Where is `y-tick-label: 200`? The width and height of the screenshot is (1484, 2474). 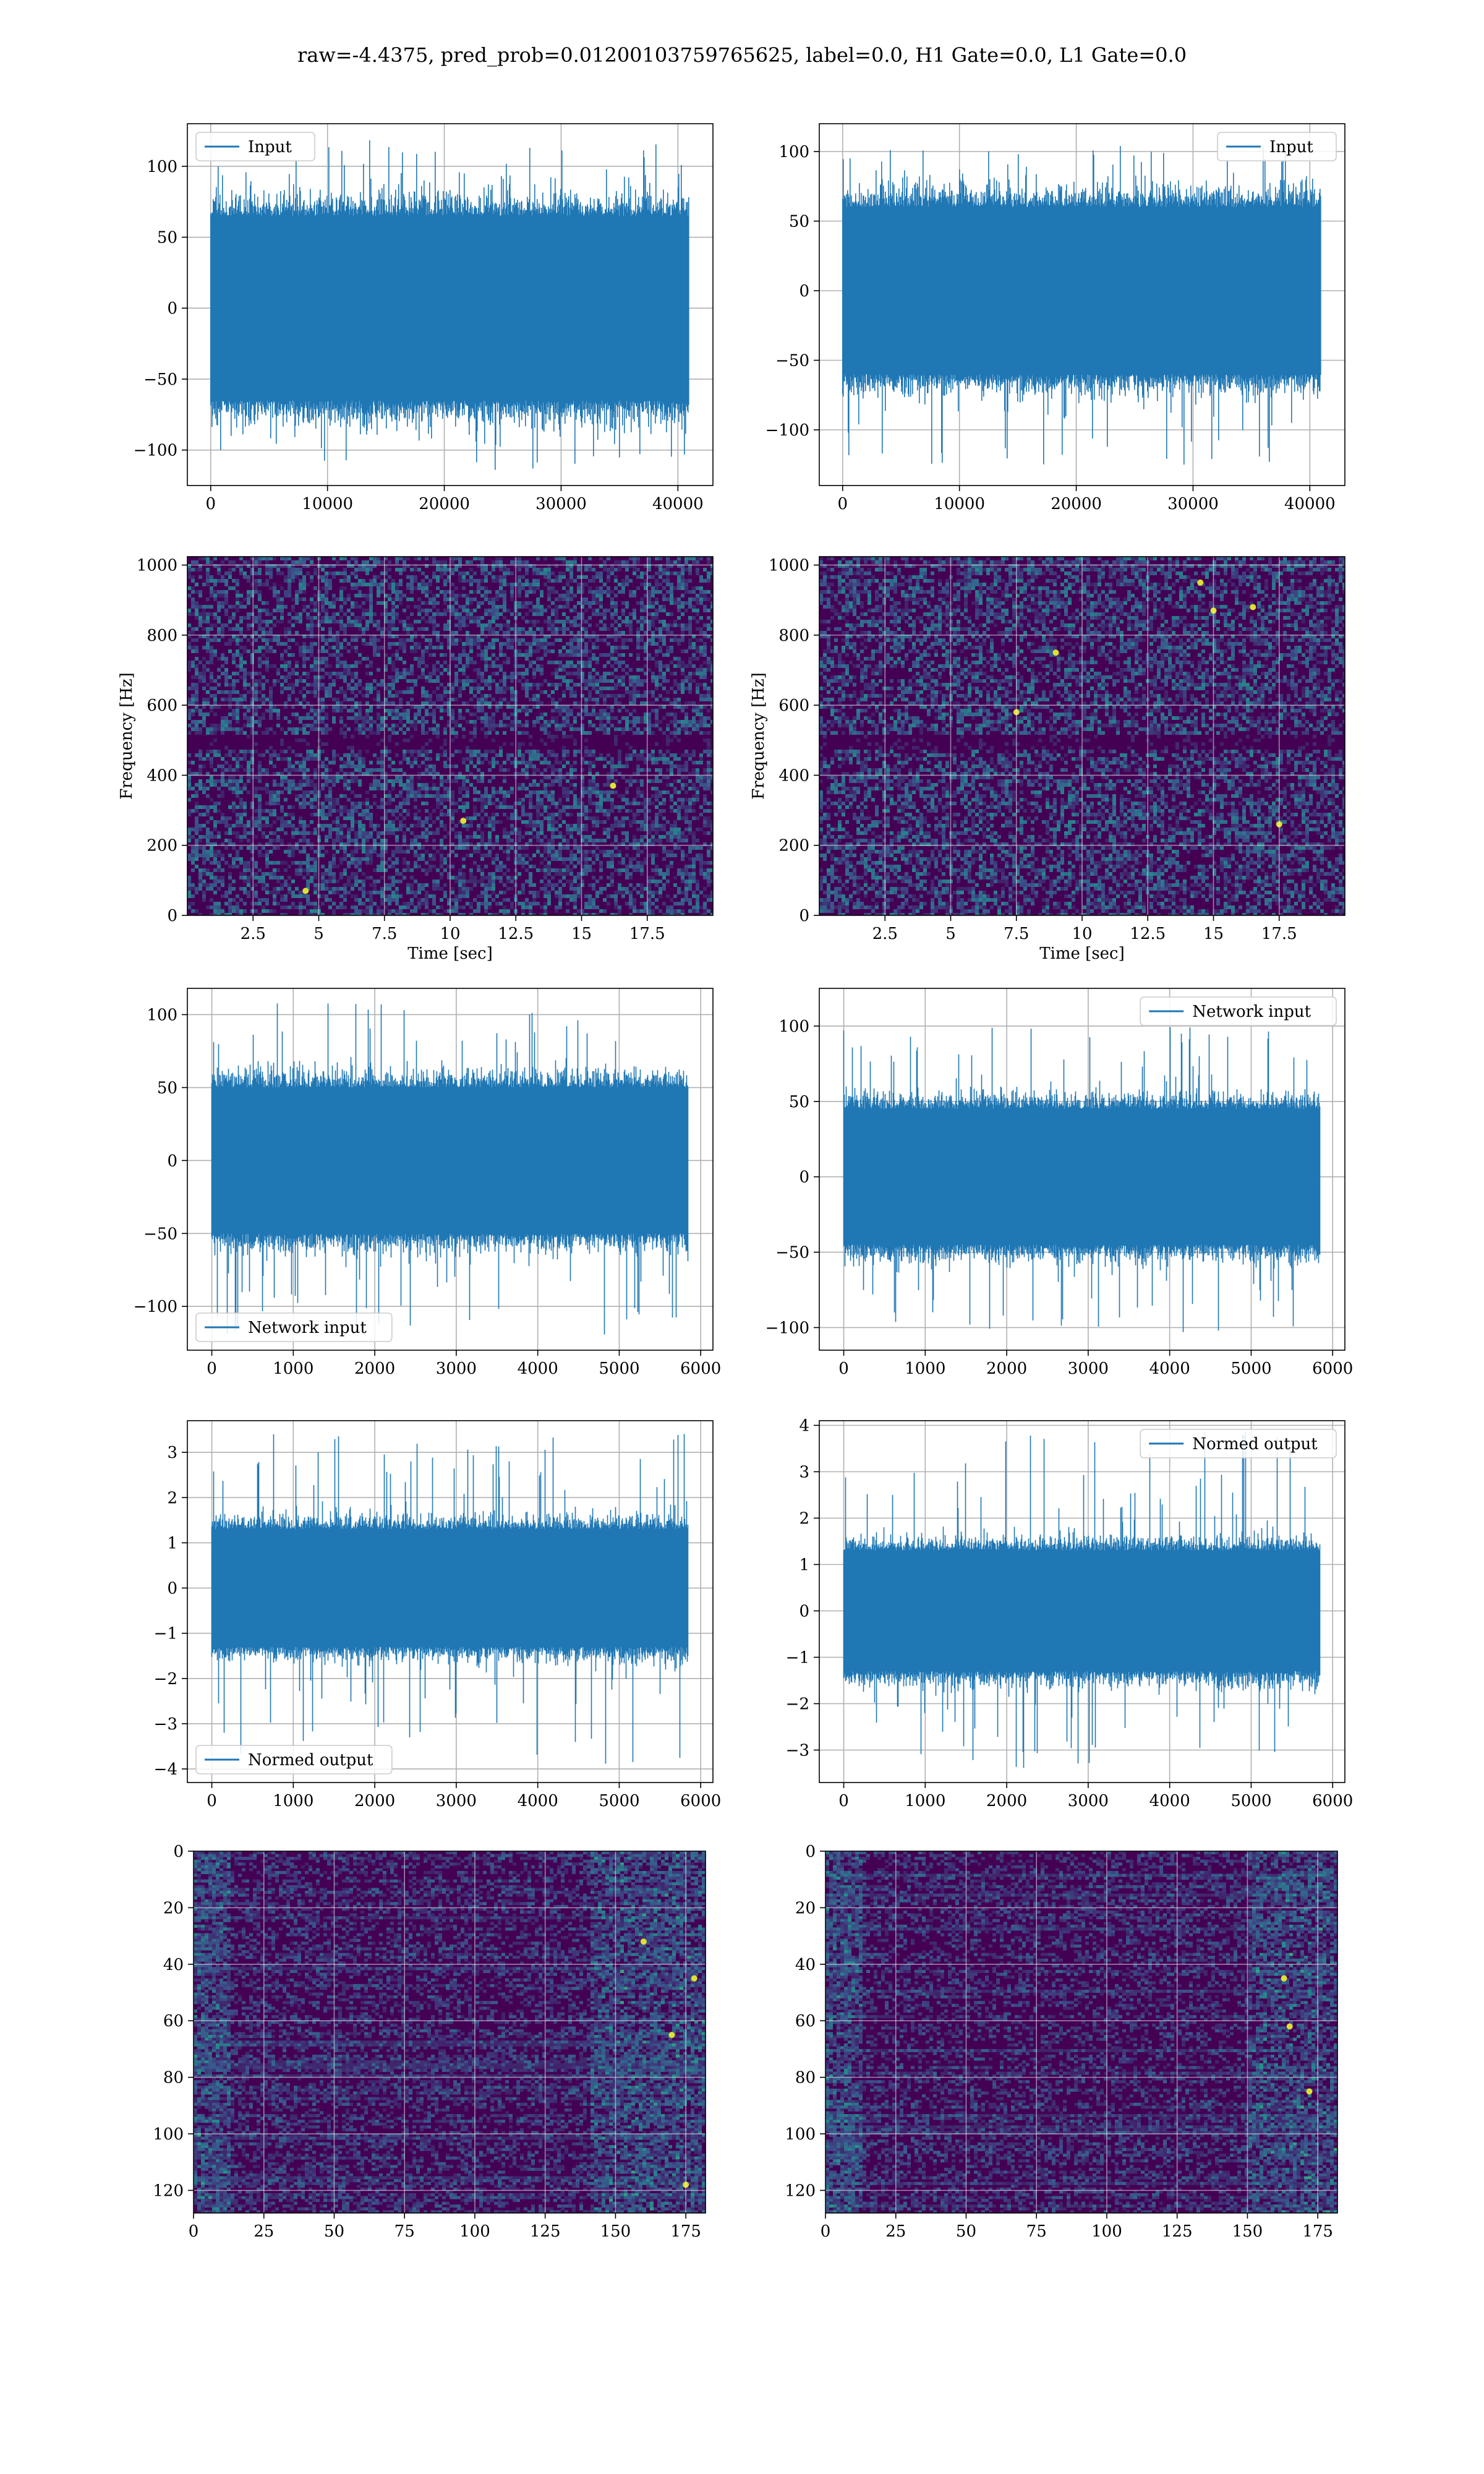
y-tick-label: 200 is located at coordinates (162, 846).